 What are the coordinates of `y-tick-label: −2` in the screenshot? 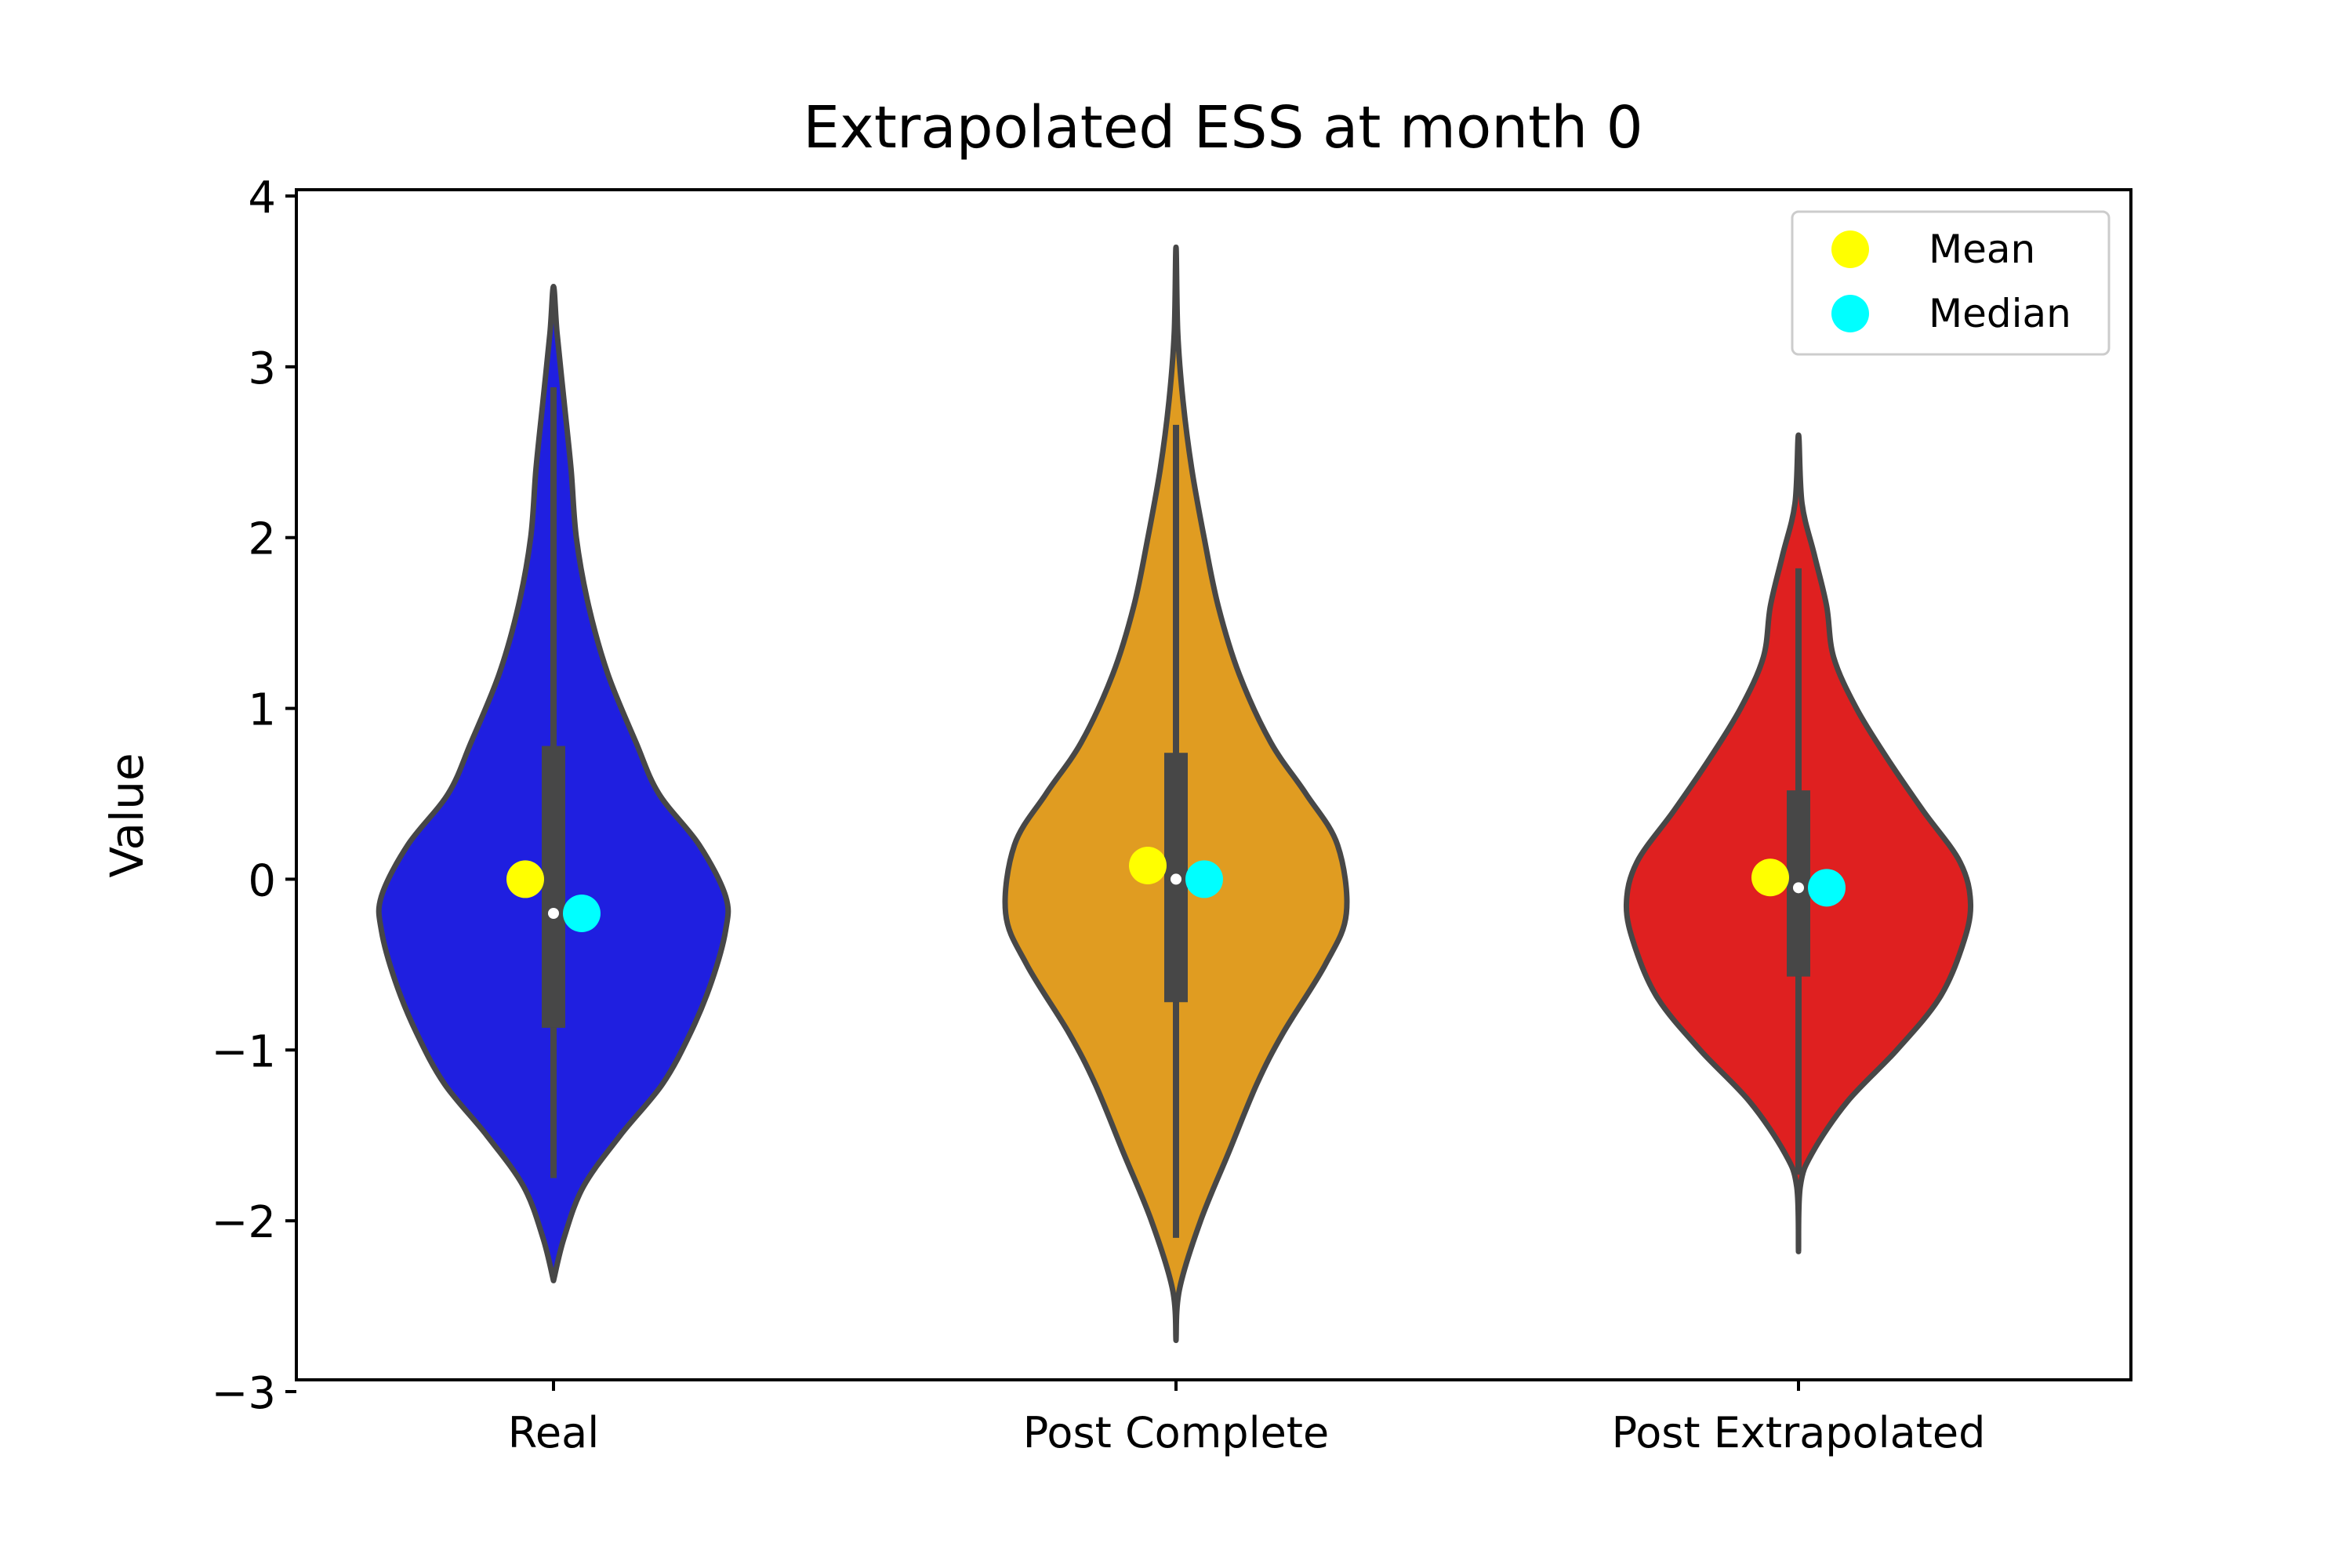 It's located at (243, 1222).